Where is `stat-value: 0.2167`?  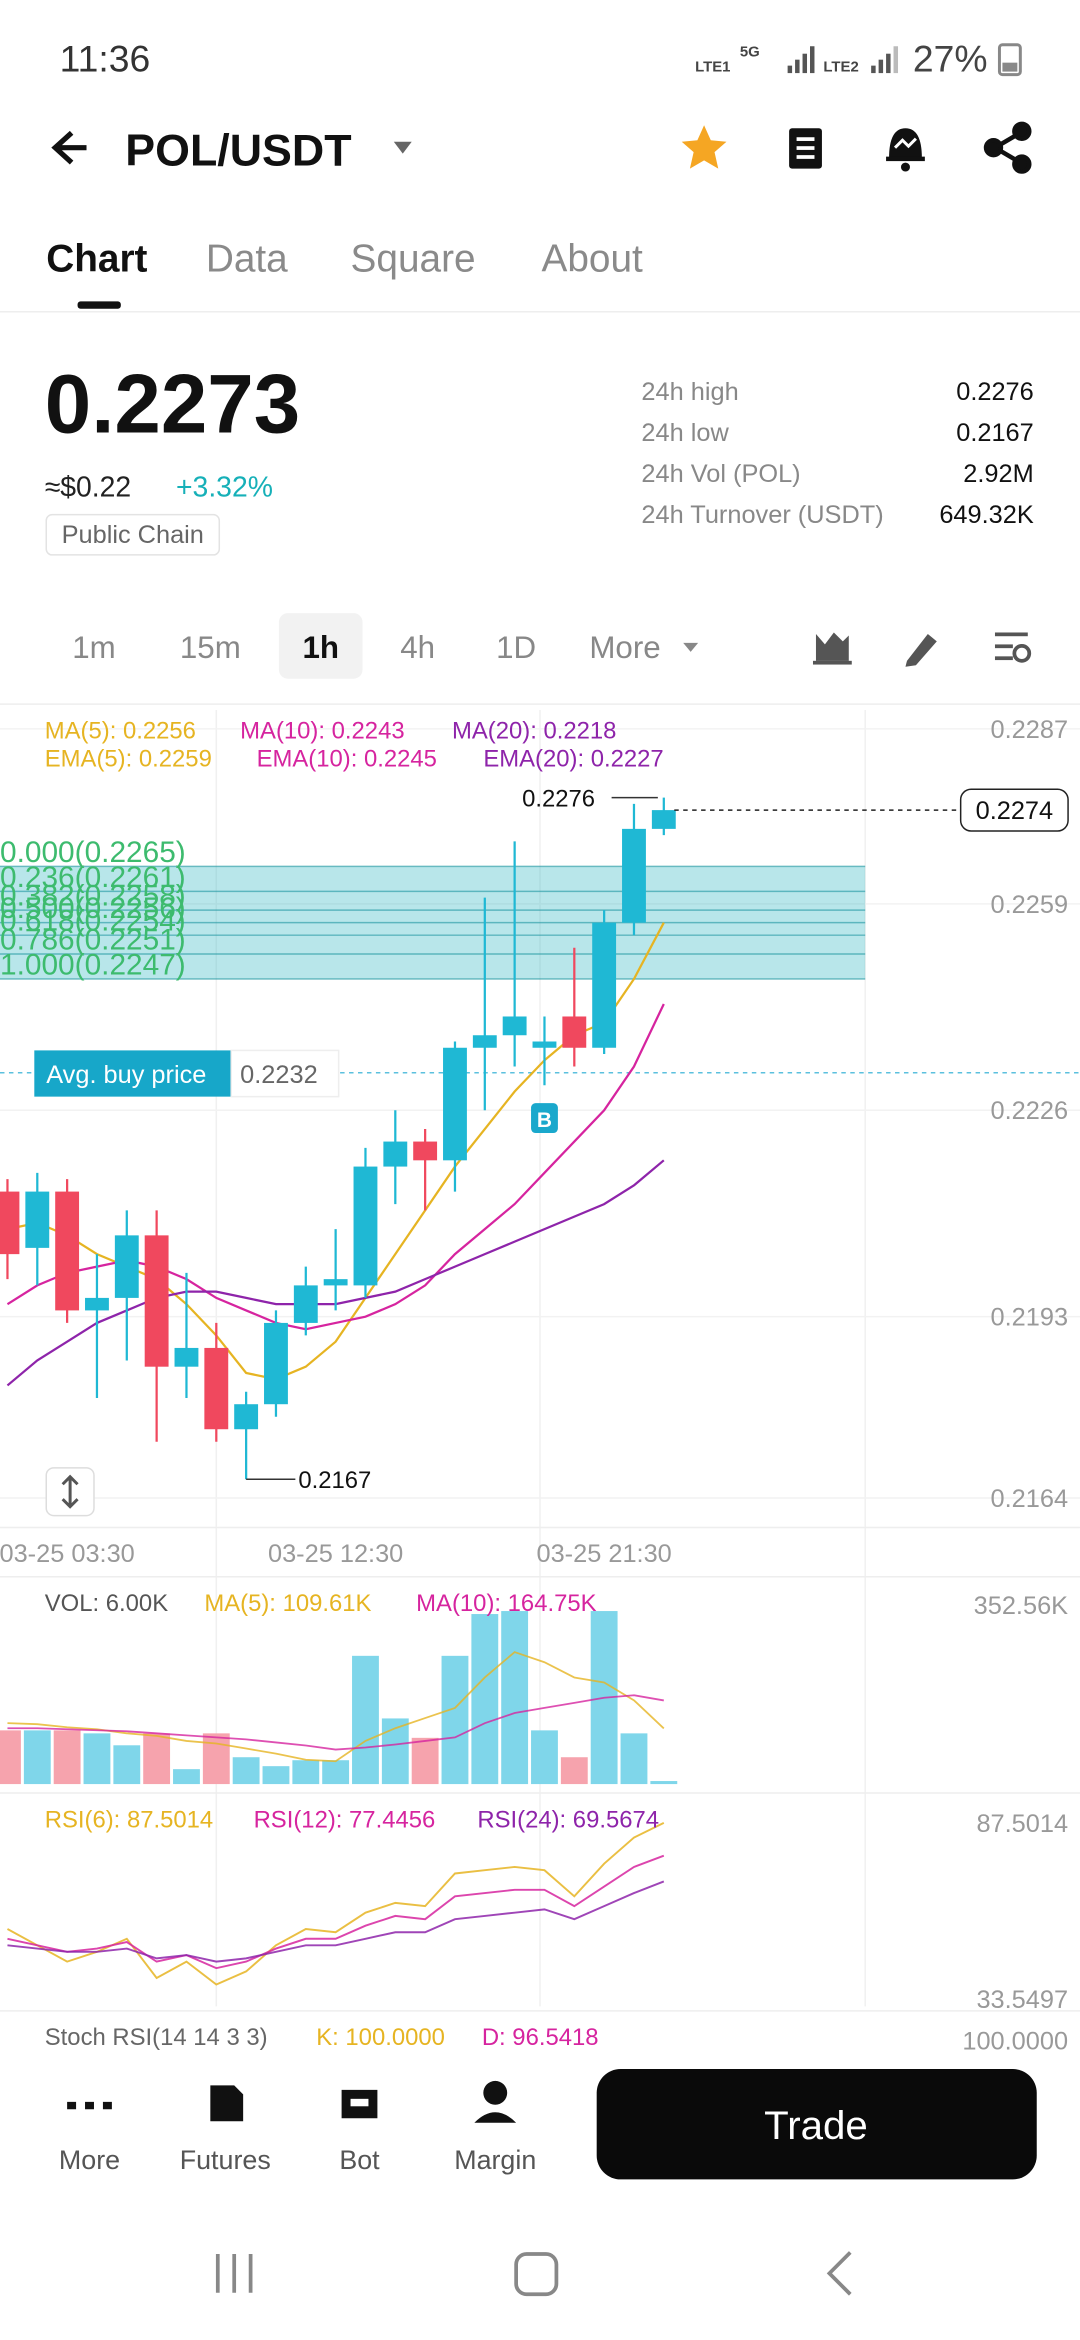
stat-value: 0.2167 is located at coordinates (995, 433).